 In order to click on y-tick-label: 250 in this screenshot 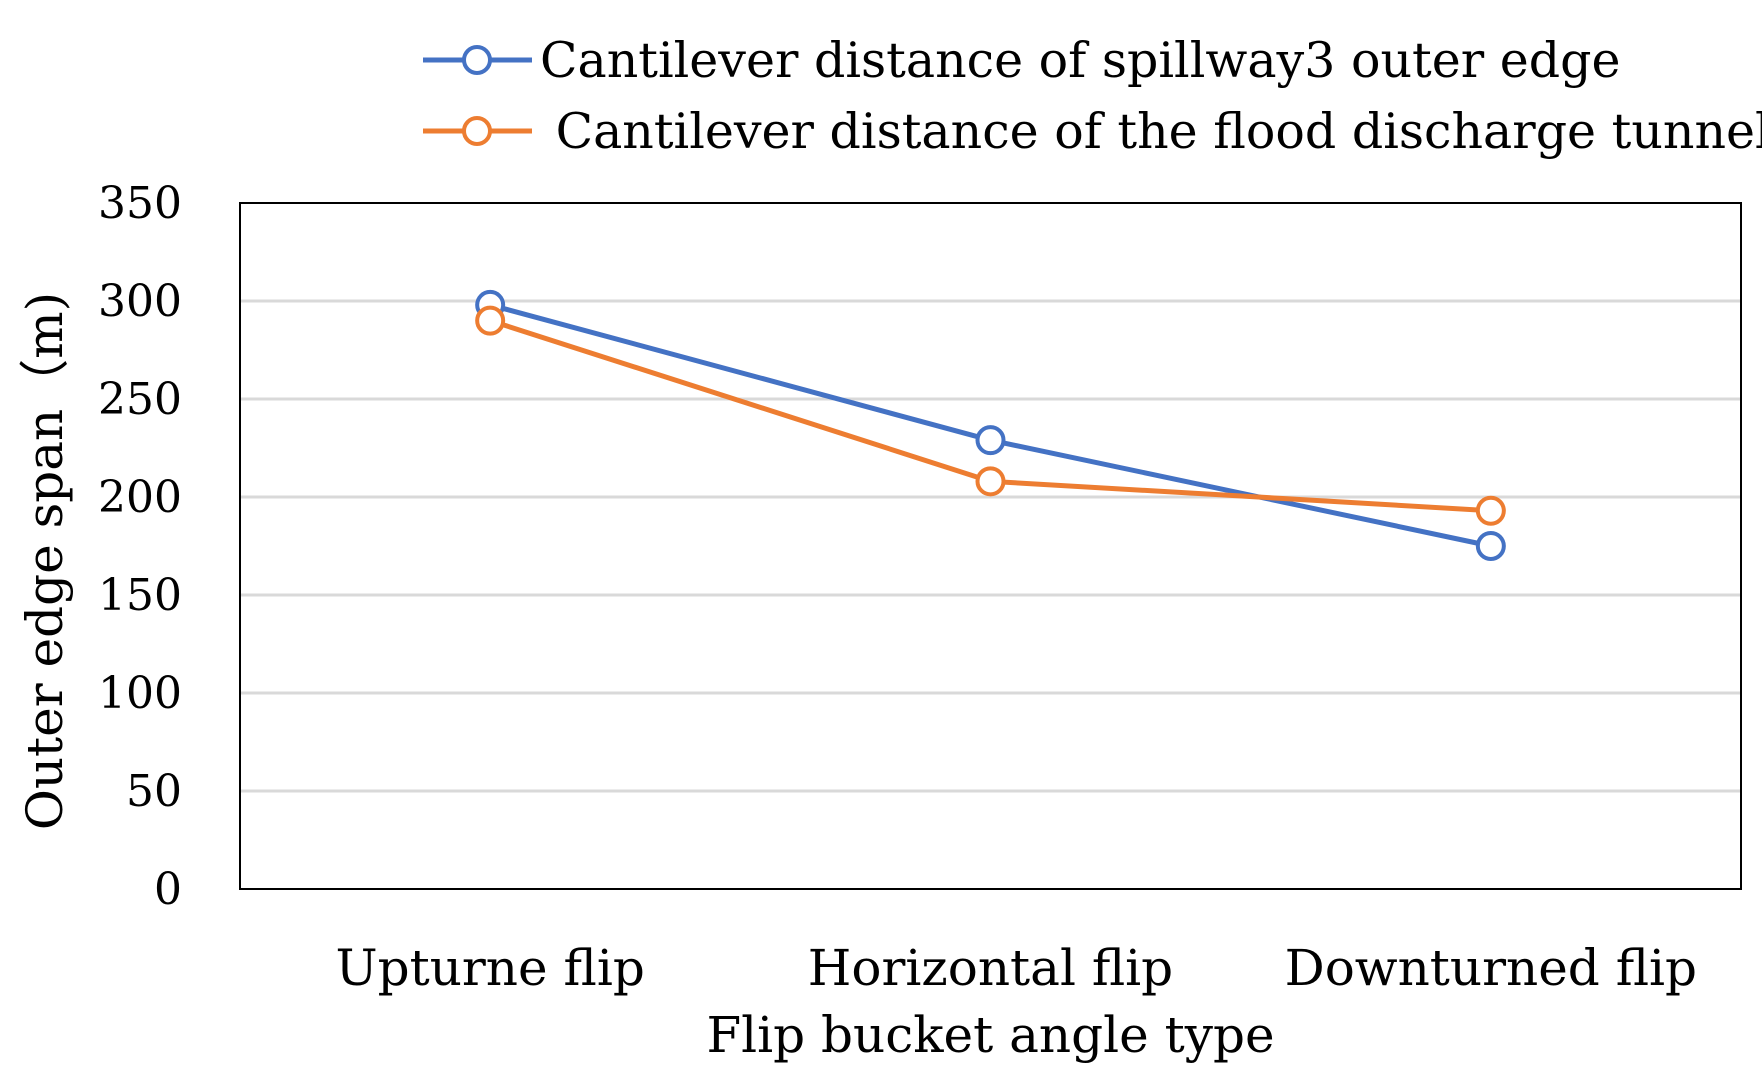, I will do `click(140, 399)`.